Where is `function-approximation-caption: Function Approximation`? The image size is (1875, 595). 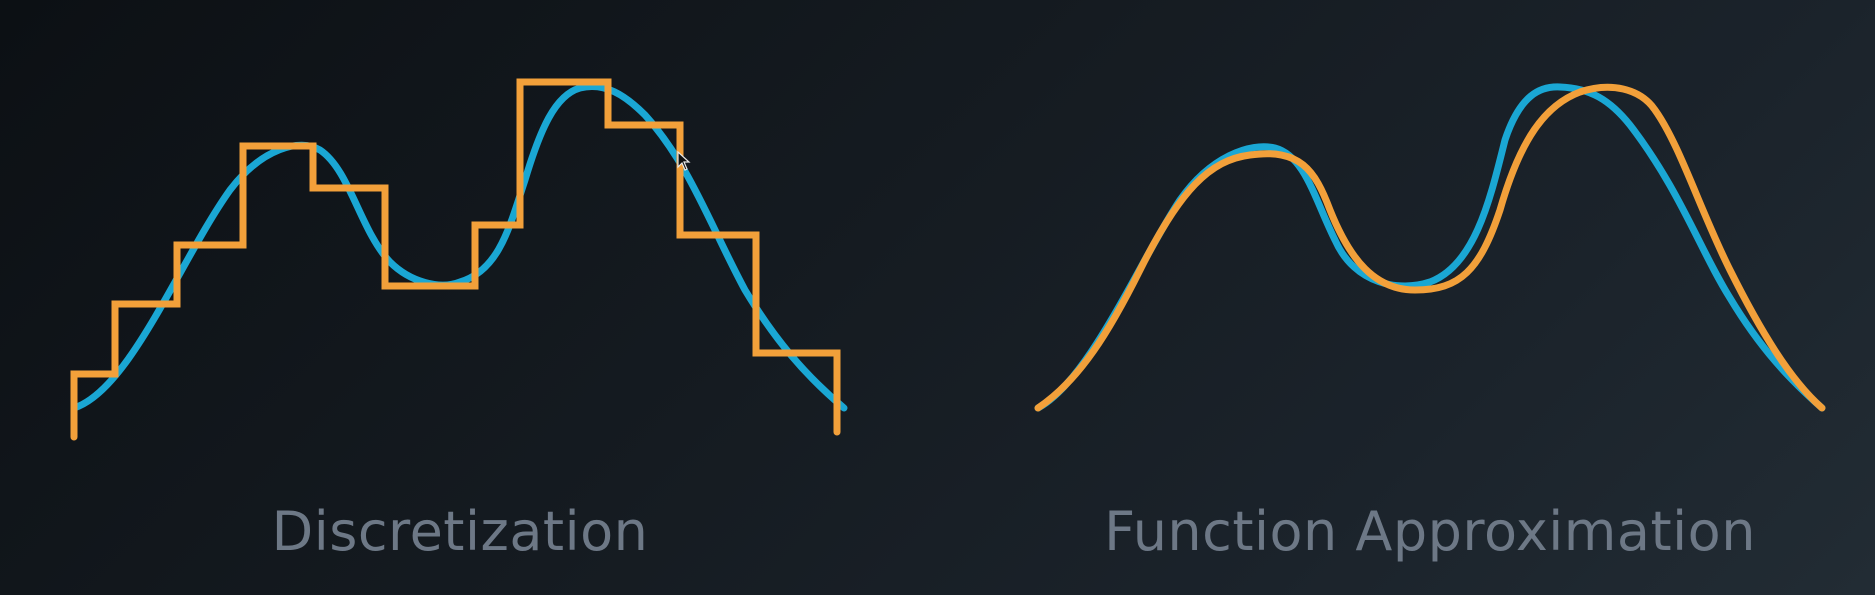 function-approximation-caption: Function Approximation is located at coordinates (1430, 531).